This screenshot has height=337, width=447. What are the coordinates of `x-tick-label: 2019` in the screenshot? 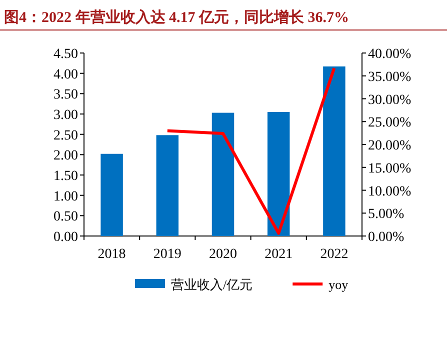 It's located at (167, 254).